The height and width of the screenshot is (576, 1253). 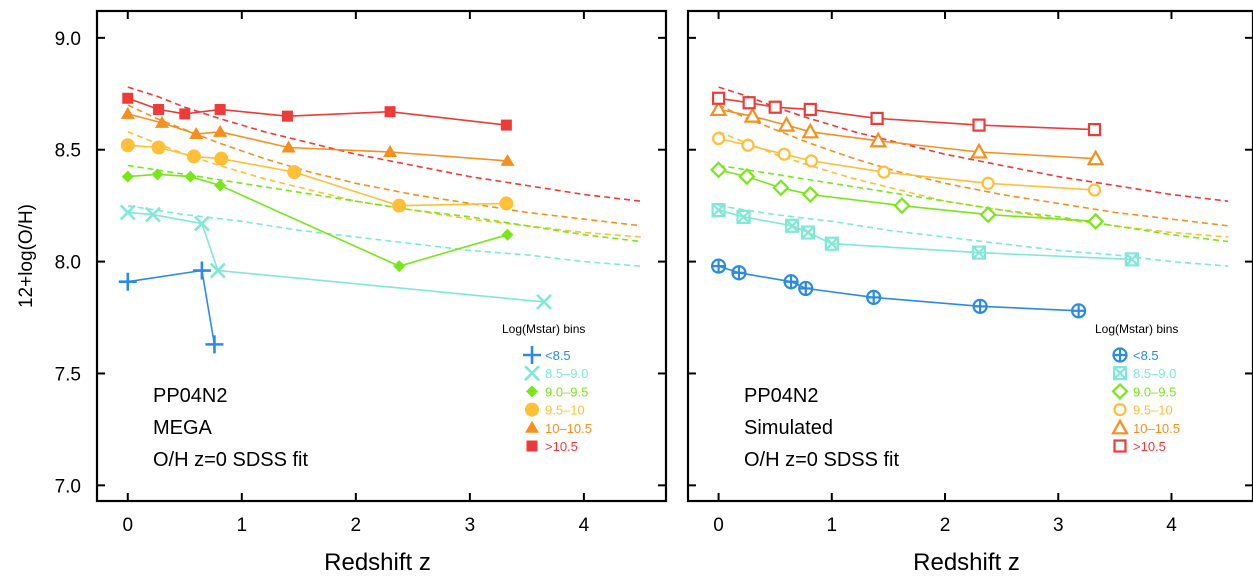 What do you see at coordinates (821, 460) in the screenshot?
I see `annotation-line: O/H z=0 SDSS fit` at bounding box center [821, 460].